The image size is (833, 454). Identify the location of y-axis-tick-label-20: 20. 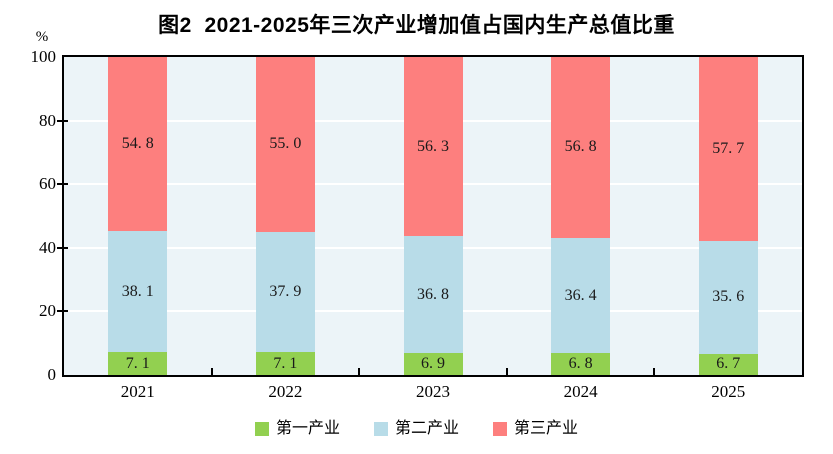
(47, 311).